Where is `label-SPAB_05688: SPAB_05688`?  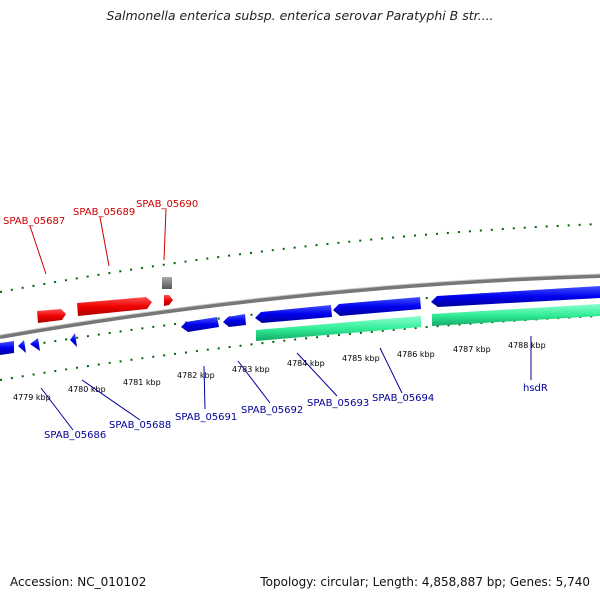 label-SPAB_05688: SPAB_05688 is located at coordinates (140, 425).